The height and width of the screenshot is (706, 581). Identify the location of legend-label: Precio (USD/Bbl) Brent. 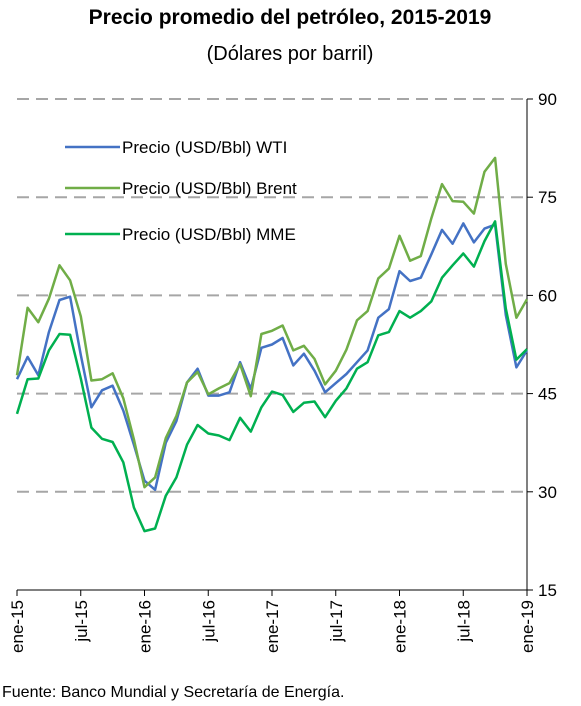
(209, 188).